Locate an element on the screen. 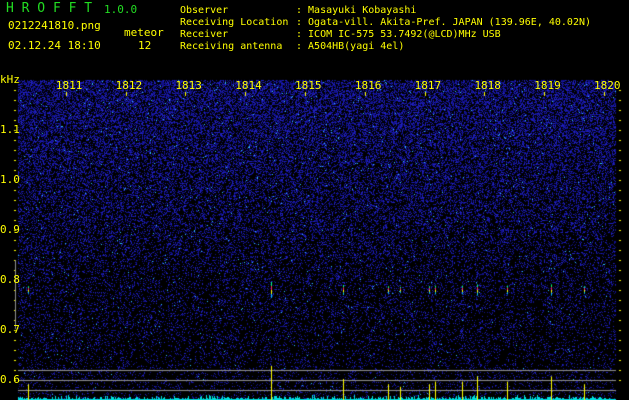 This screenshot has width=629, height=400. x-tick-label: 1814 is located at coordinates (248, 85).